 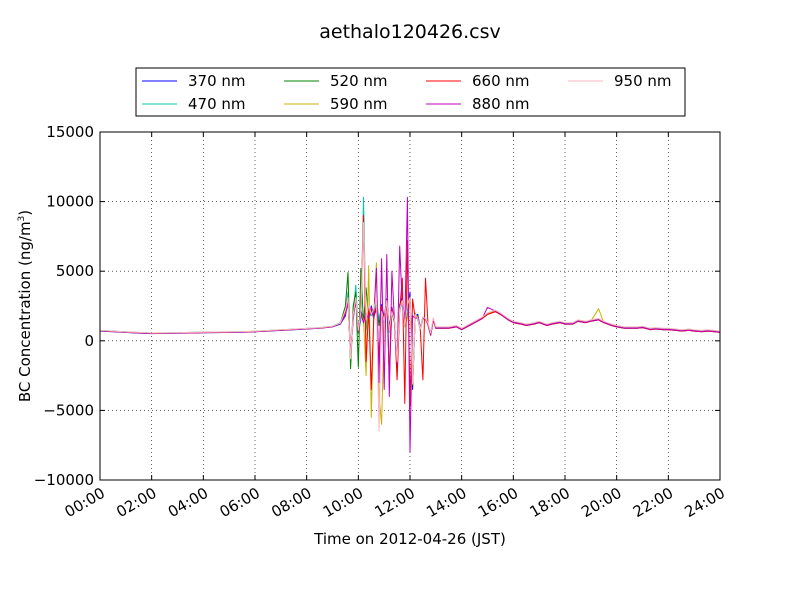 What do you see at coordinates (25, 311) in the screenshot?
I see `y-axis-label-main: BC Concentration (ng/m` at bounding box center [25, 311].